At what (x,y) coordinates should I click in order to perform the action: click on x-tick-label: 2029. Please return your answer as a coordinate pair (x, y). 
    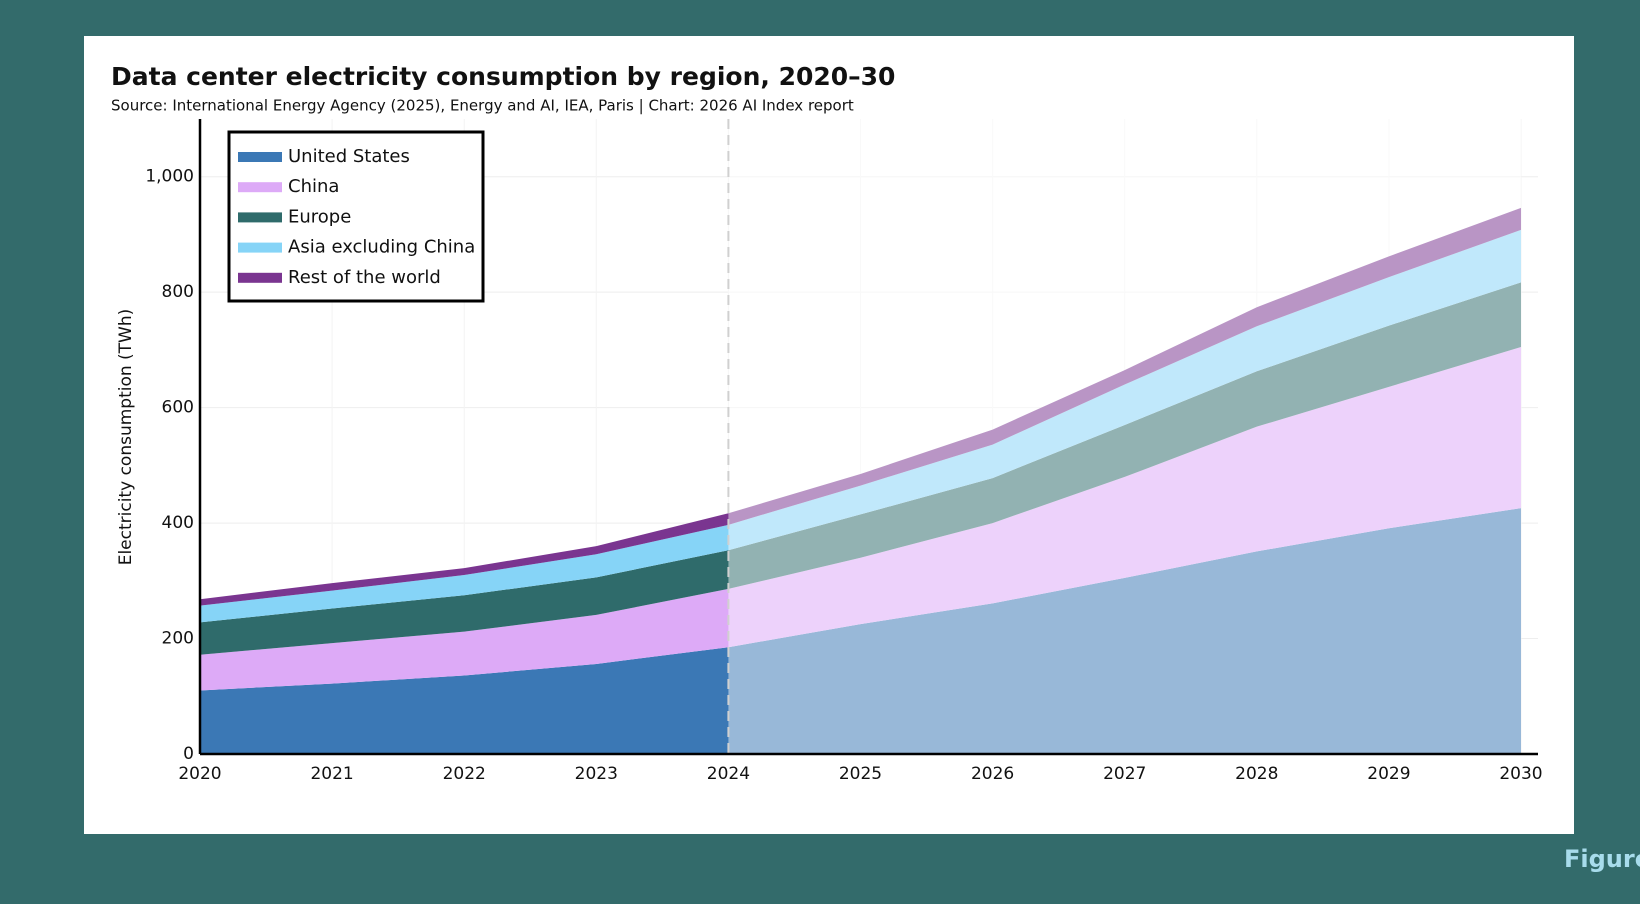
    Looking at the image, I should click on (1388, 774).